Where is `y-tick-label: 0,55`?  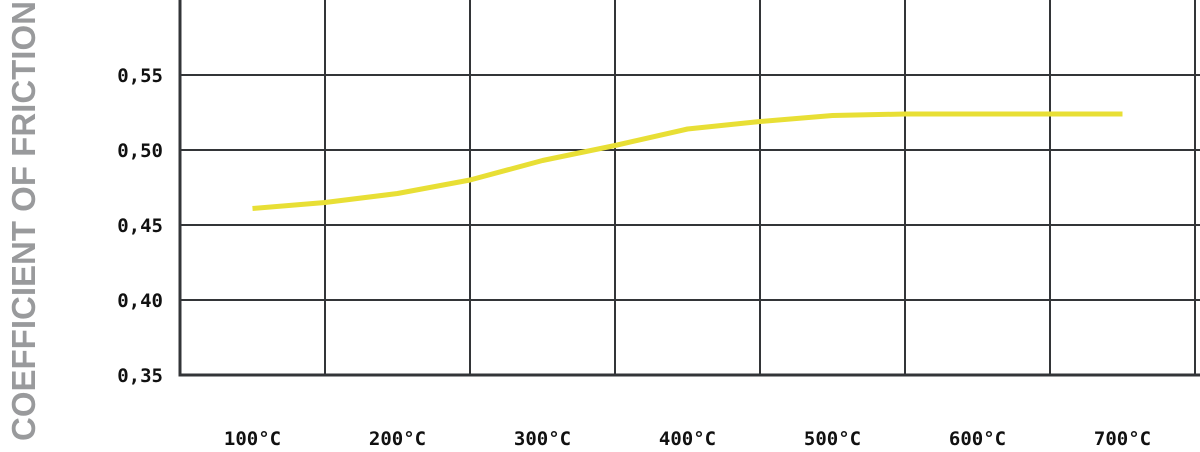
y-tick-label: 0,55 is located at coordinates (140, 76).